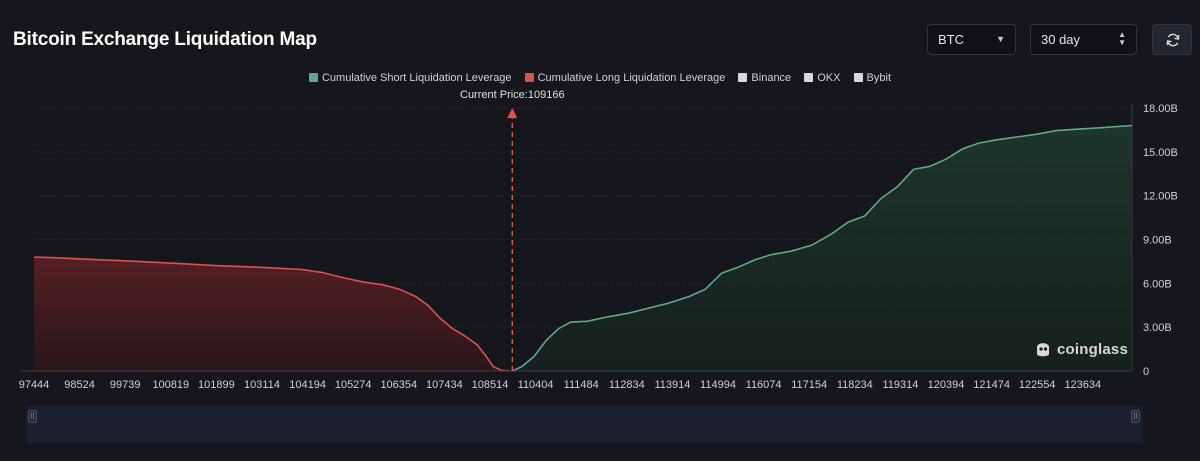  What do you see at coordinates (1157, 328) in the screenshot?
I see `y-tick-label: 3.00B` at bounding box center [1157, 328].